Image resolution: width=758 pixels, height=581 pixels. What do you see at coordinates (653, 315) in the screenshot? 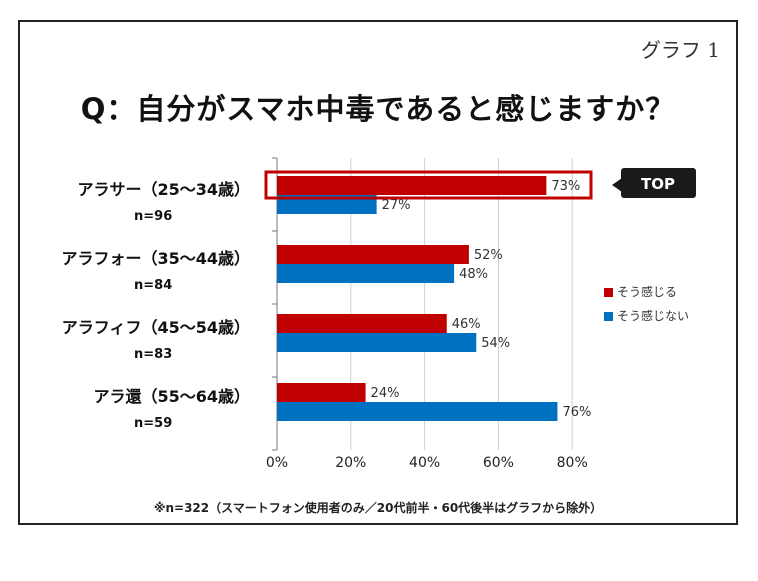
I see `legend-label: そう感じない` at bounding box center [653, 315].